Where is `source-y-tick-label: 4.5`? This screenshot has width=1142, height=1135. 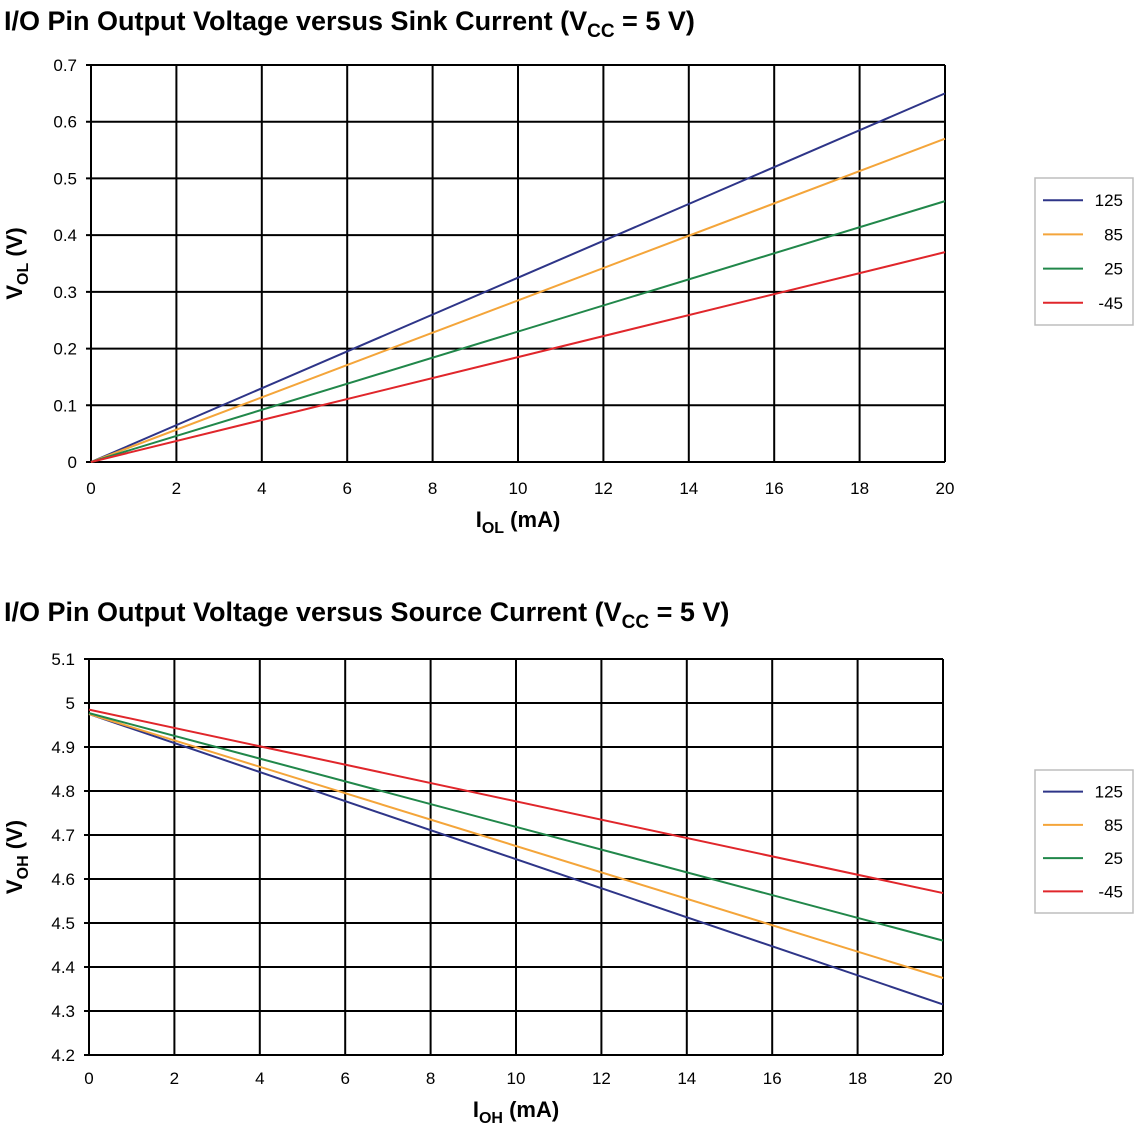
source-y-tick-label: 4.5 is located at coordinates (63, 923).